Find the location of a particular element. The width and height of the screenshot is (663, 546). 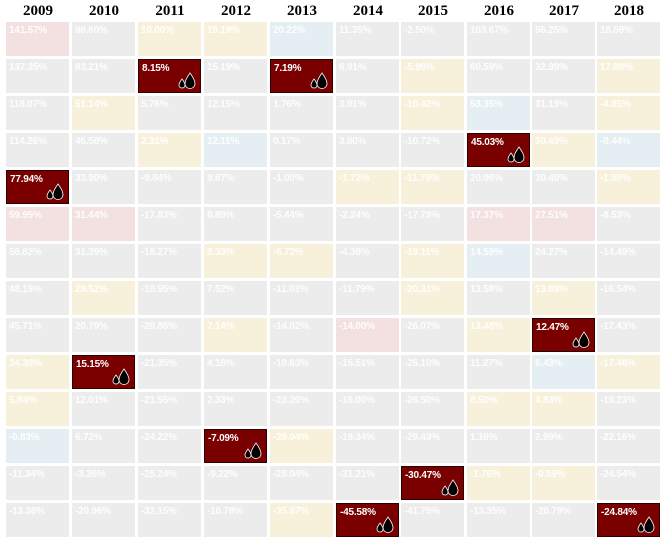

return-value: 2.33% is located at coordinates (221, 400).